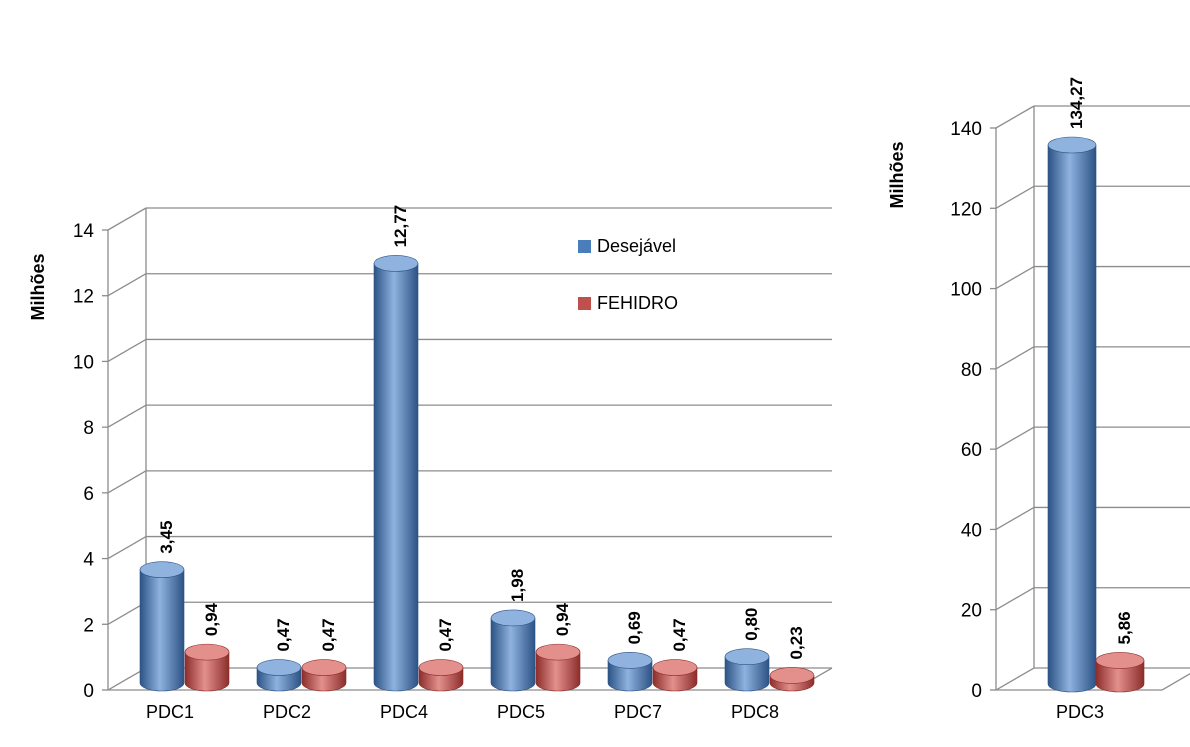 This screenshot has height=747, width=1190. I want to click on data-label: 0,80, so click(751, 624).